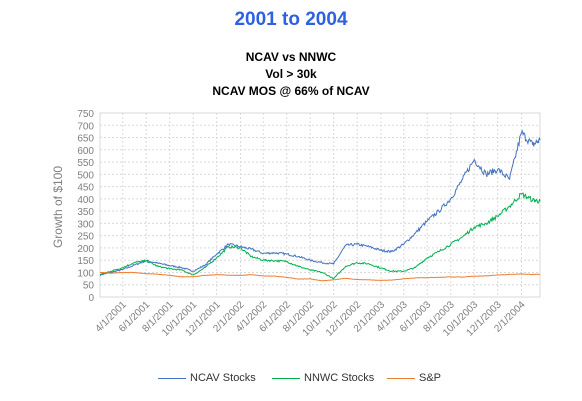  Describe the element at coordinates (291, 74) in the screenshot. I see `chart-title-line-2: Vol > 30k` at that location.